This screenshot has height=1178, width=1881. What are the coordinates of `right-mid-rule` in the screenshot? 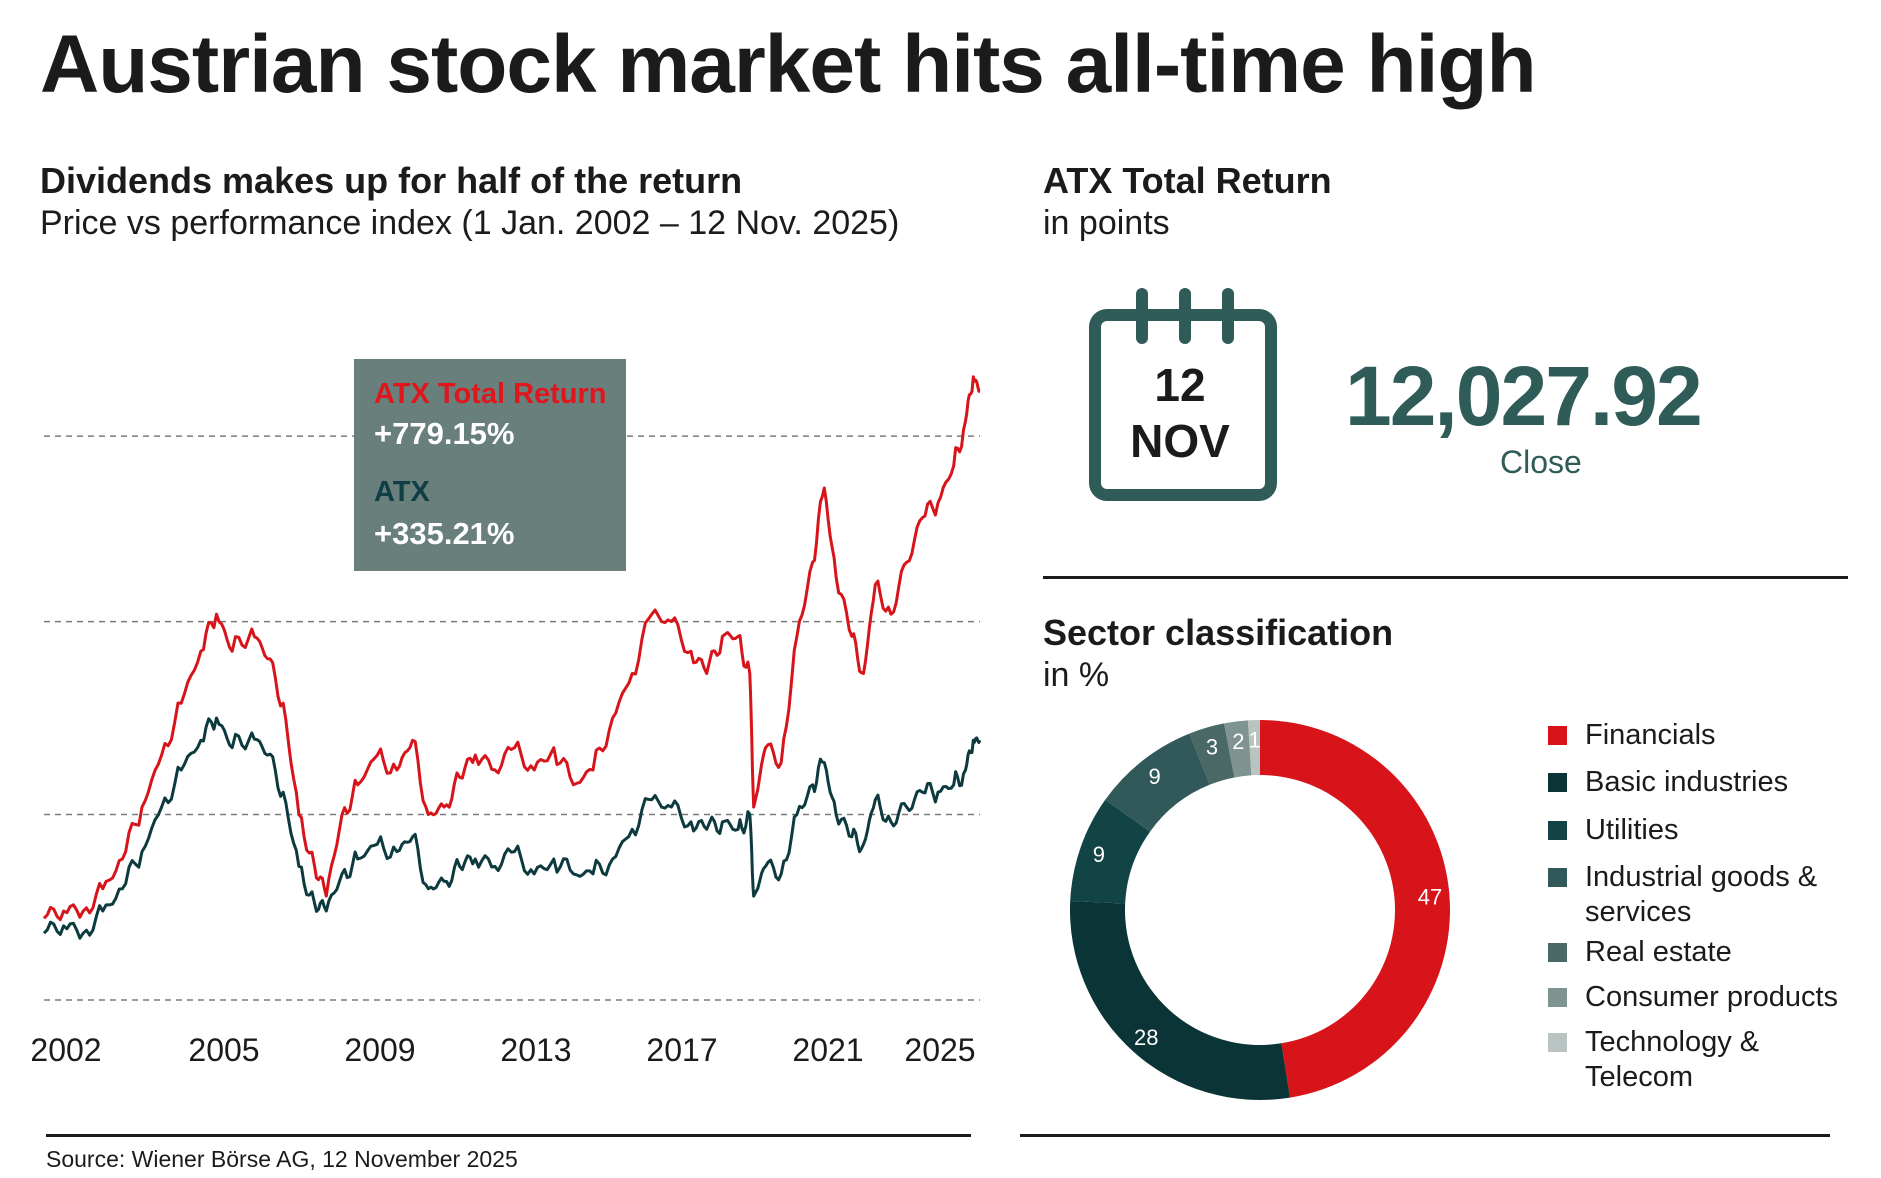 It's located at (1445, 577).